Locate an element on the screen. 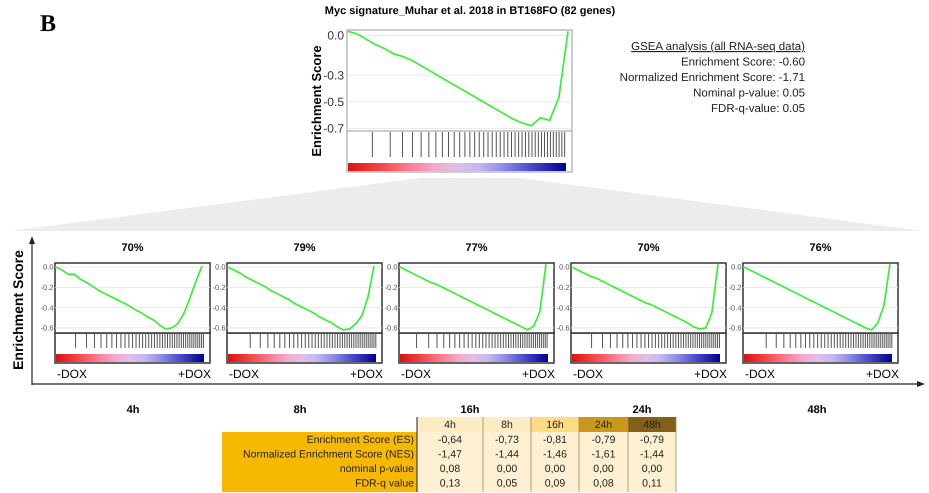 This screenshot has width=929, height=493. x-axis-title: 4h is located at coordinates (133, 410).